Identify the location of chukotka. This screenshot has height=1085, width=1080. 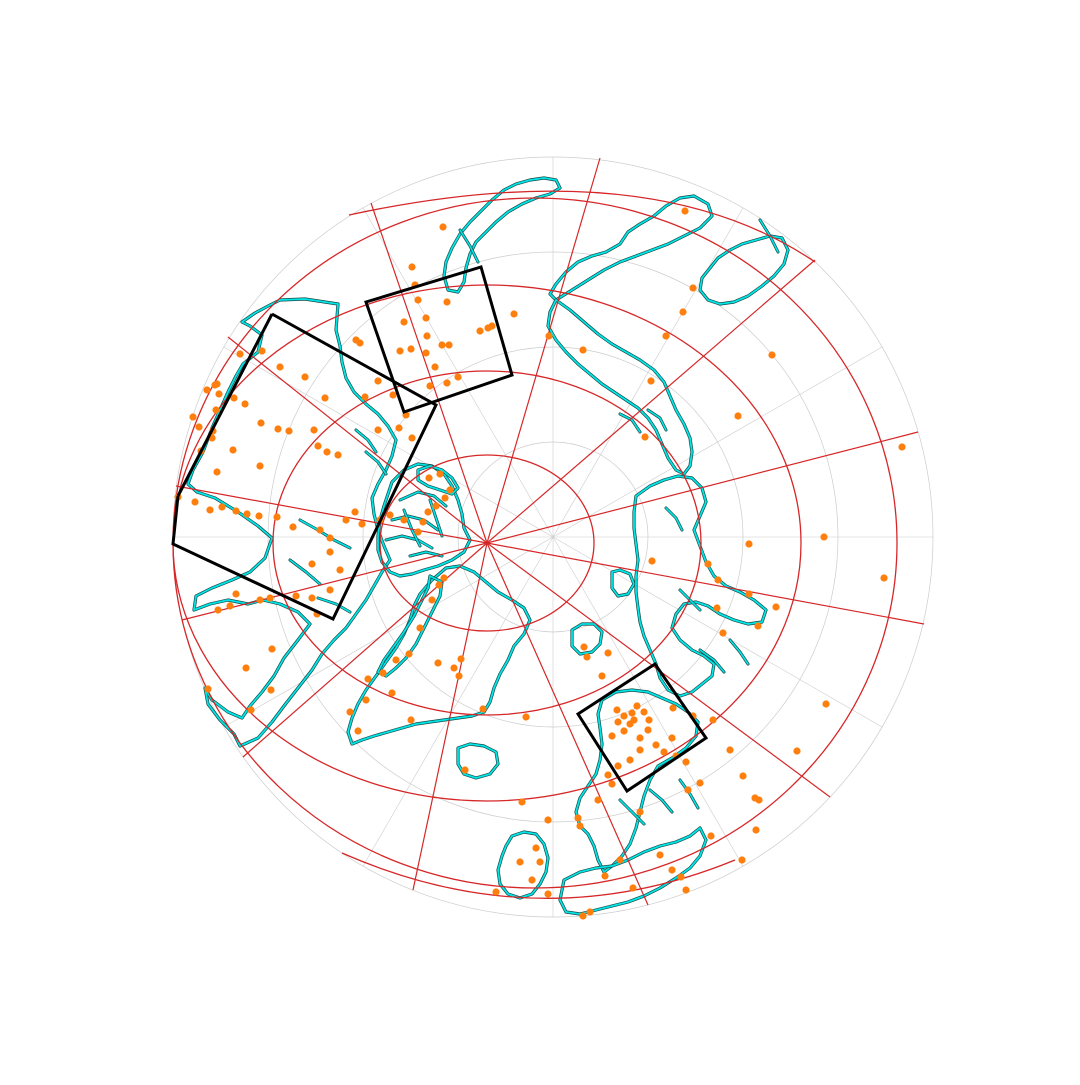
(502, 235).